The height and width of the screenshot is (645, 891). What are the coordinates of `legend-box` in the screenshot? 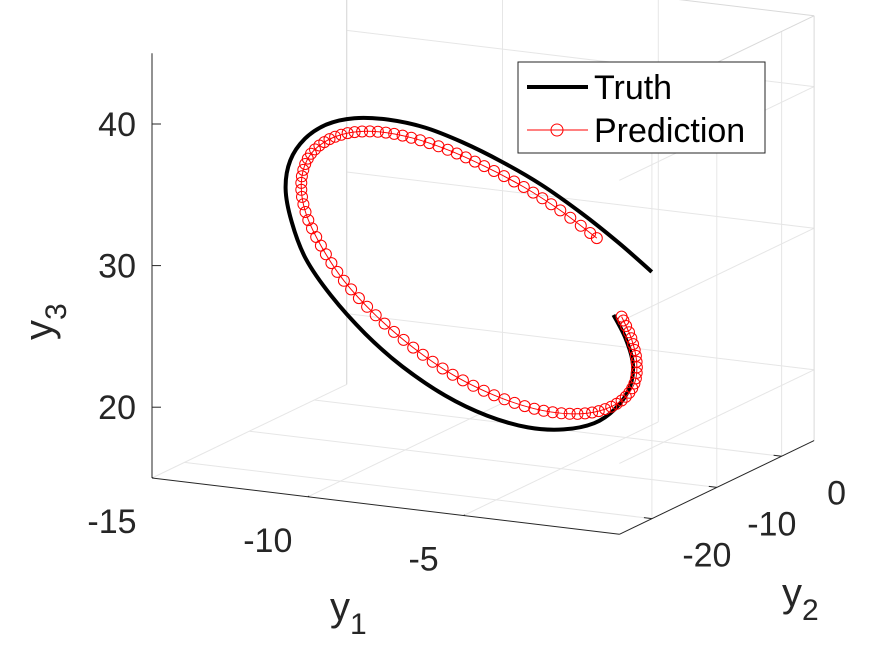 It's located at (641, 107).